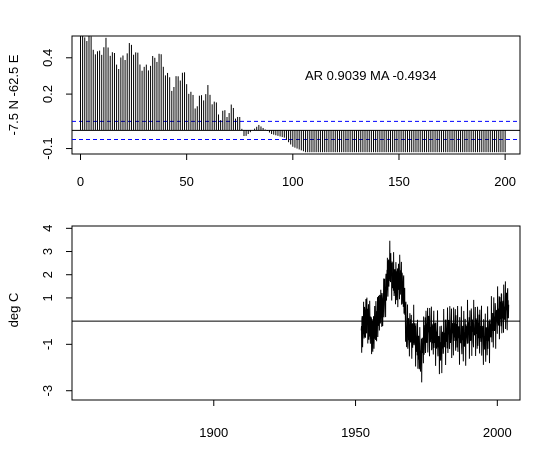 Image resolution: width=556 pixels, height=458 pixels. Describe the element at coordinates (47, 297) in the screenshot. I see `timeseries-y-tick-label: 1` at that location.